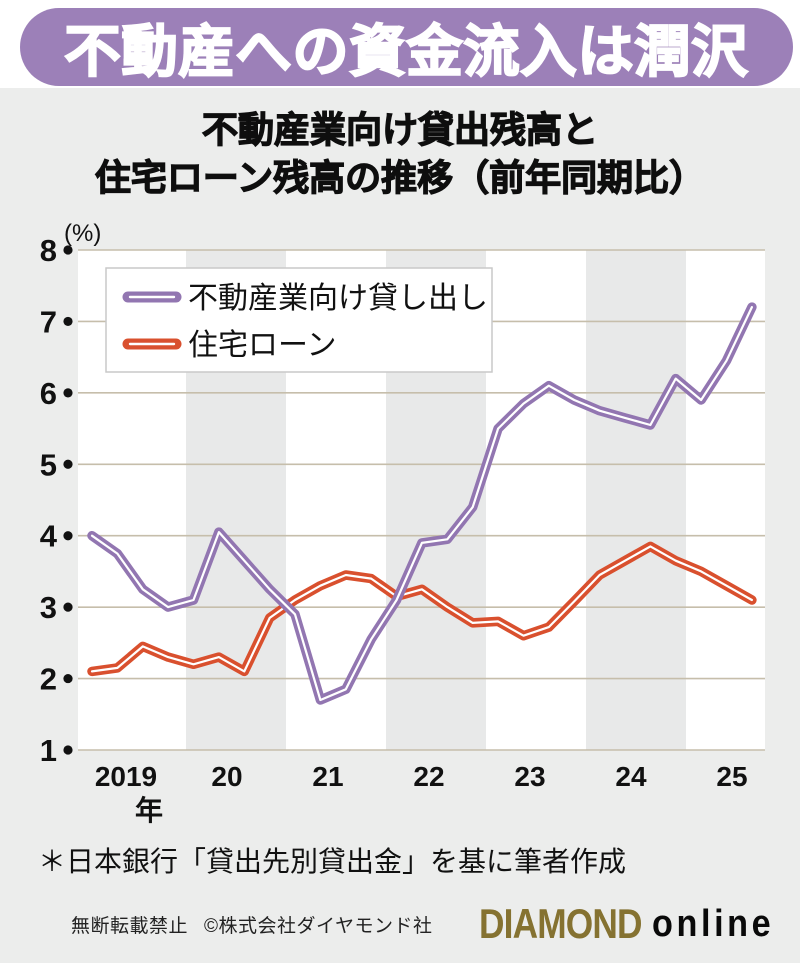 The image size is (800, 963). I want to click on chart-title-line2: 住宅ローン残高の推移（前年同期比）, so click(400, 177).